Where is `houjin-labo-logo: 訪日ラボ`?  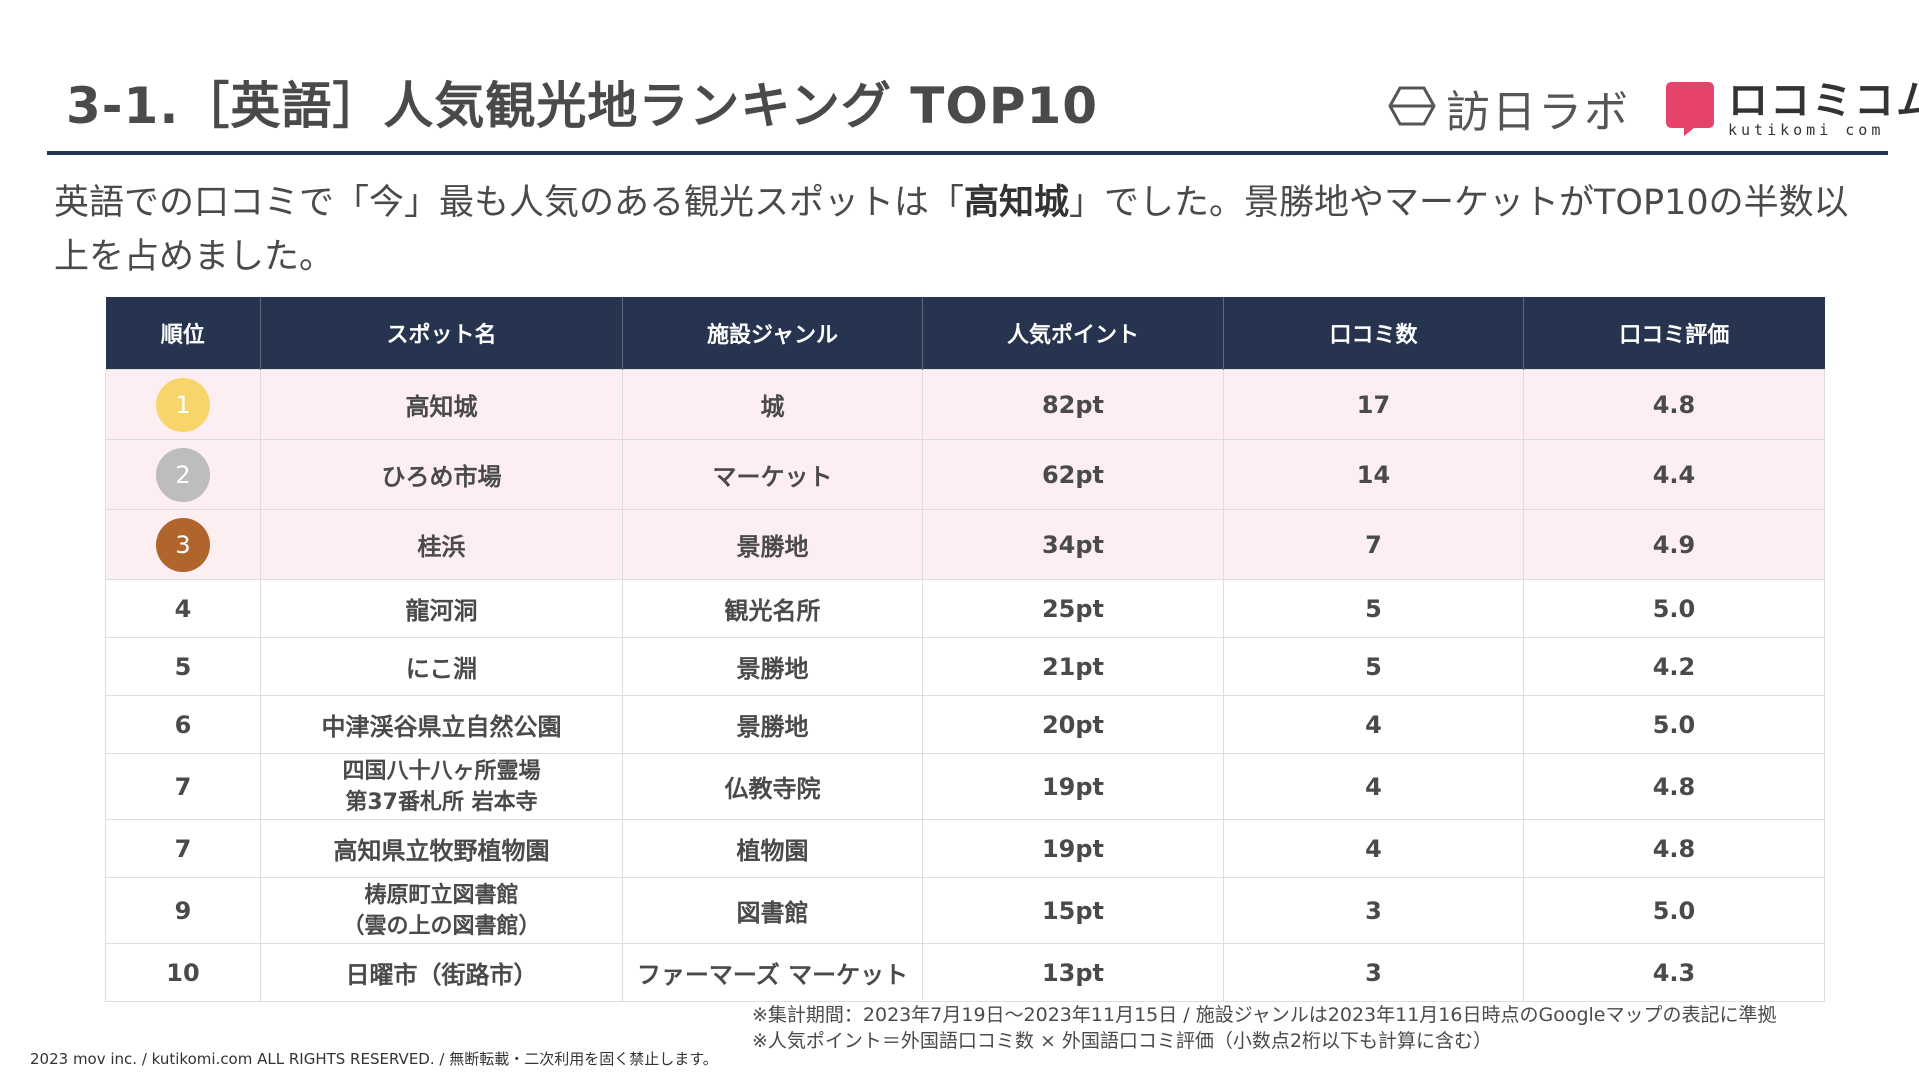 houjin-labo-logo: 訪日ラボ is located at coordinates (1509, 110).